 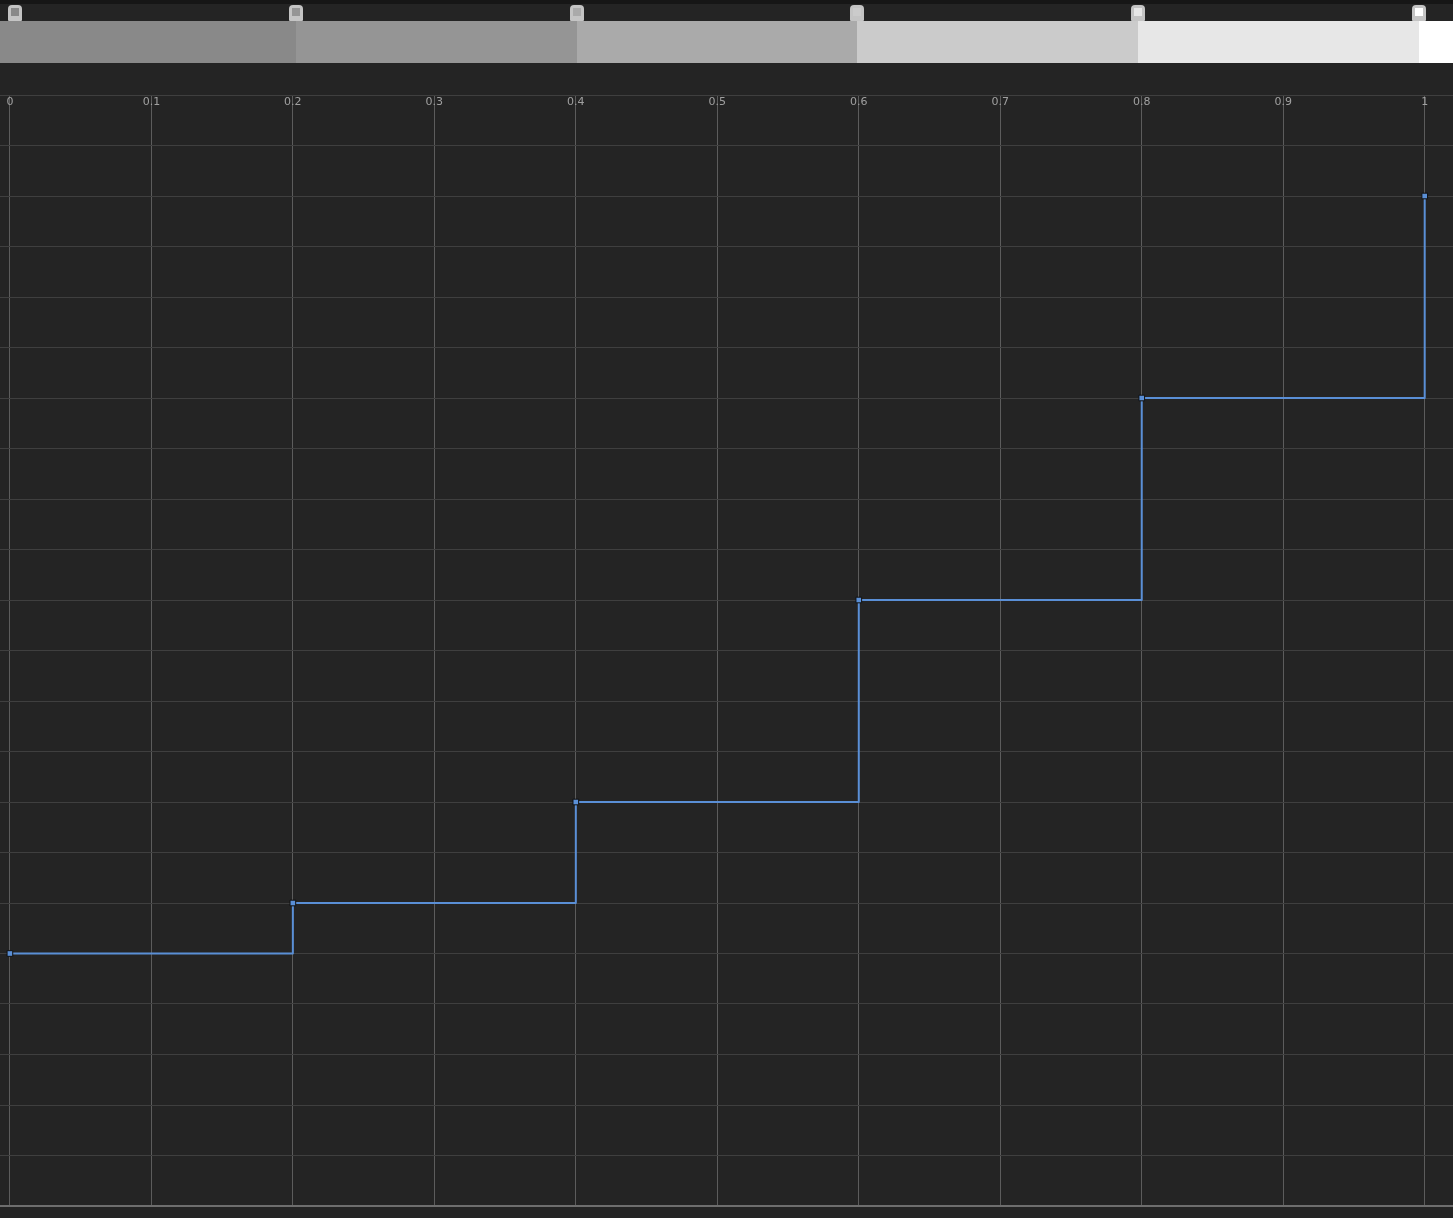 I want to click on x-tick-label: 0.7, so click(x=1000, y=102).